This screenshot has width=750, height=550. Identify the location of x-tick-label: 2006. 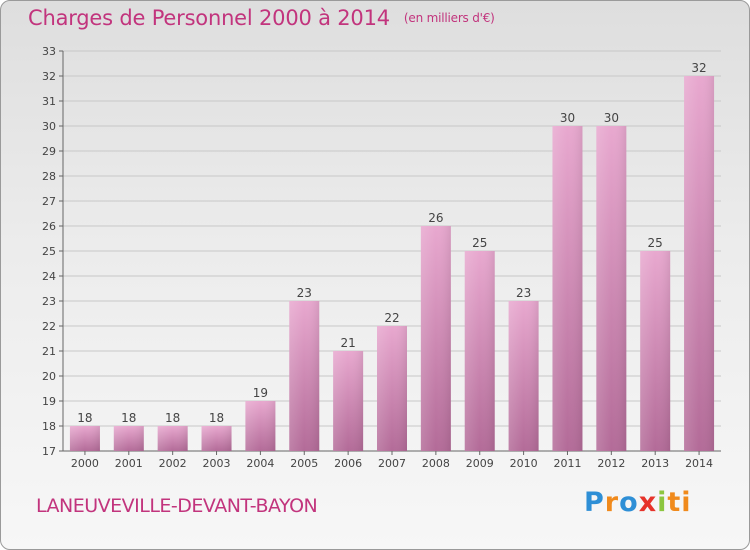
(348, 463).